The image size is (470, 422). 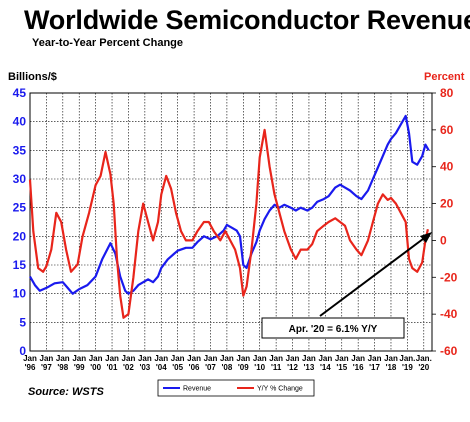 I want to click on left-tick-label: 10, so click(x=20, y=294).